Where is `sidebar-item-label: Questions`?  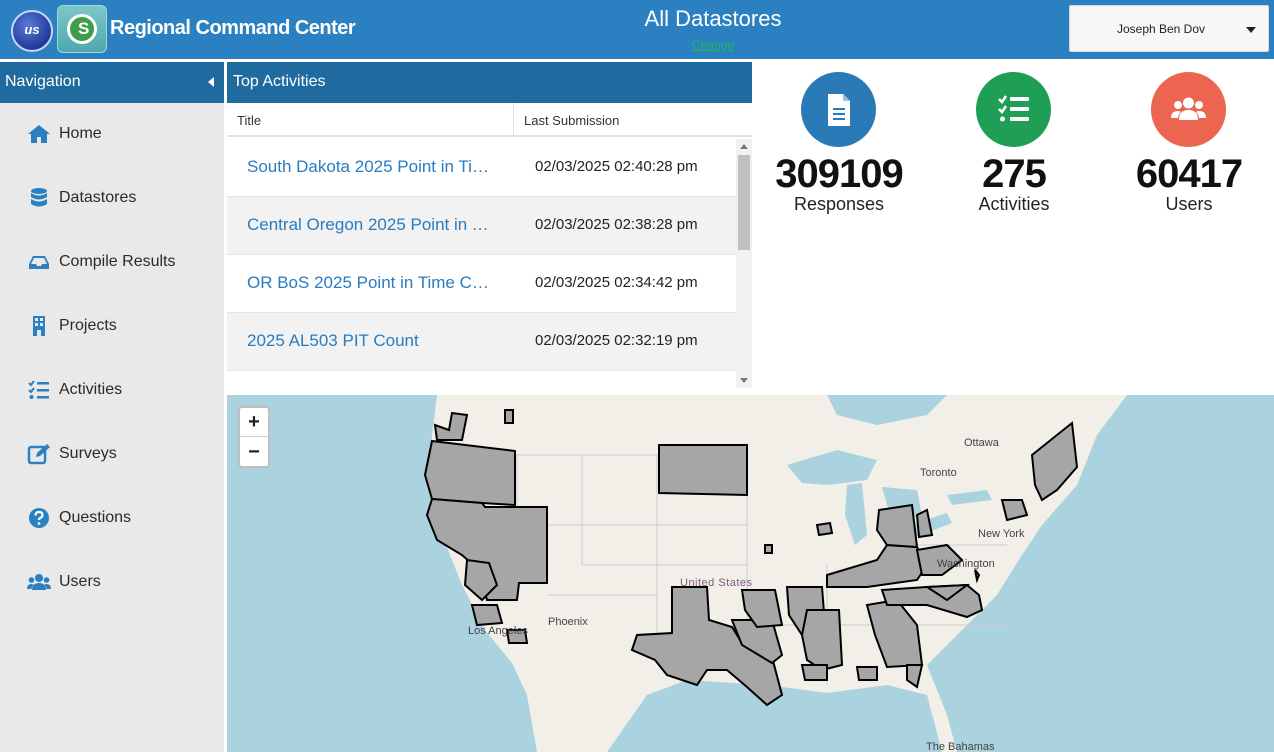 sidebar-item-label: Questions is located at coordinates (95, 517).